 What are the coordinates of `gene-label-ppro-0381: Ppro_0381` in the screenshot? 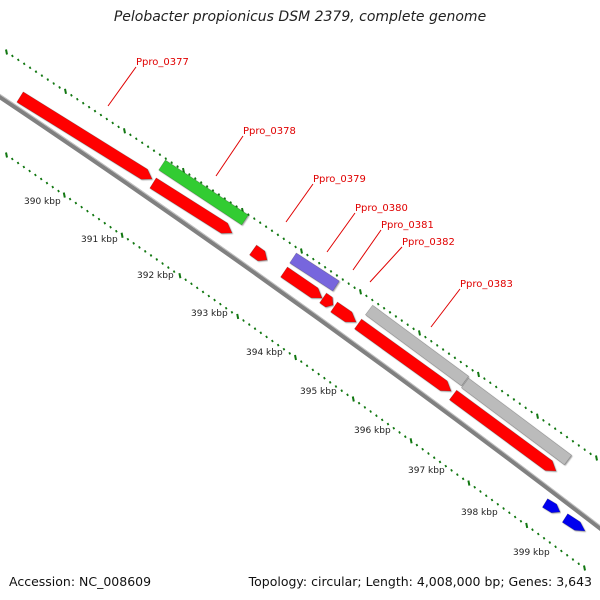 It's located at (407, 225).